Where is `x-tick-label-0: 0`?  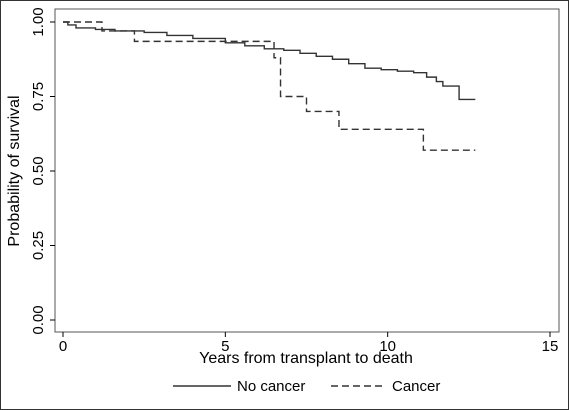 x-tick-label-0: 0 is located at coordinates (63, 346).